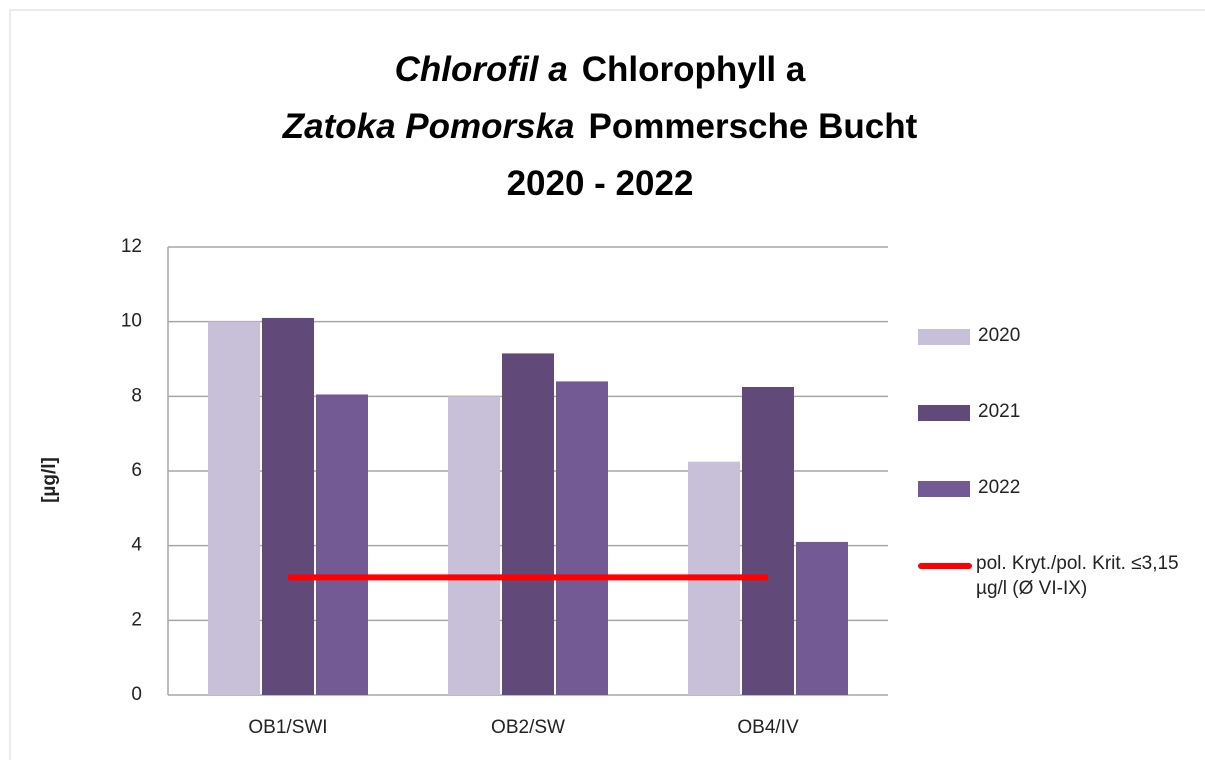 This screenshot has width=1205, height=760. What do you see at coordinates (136, 470) in the screenshot?
I see `y-tick-label: 6` at bounding box center [136, 470].